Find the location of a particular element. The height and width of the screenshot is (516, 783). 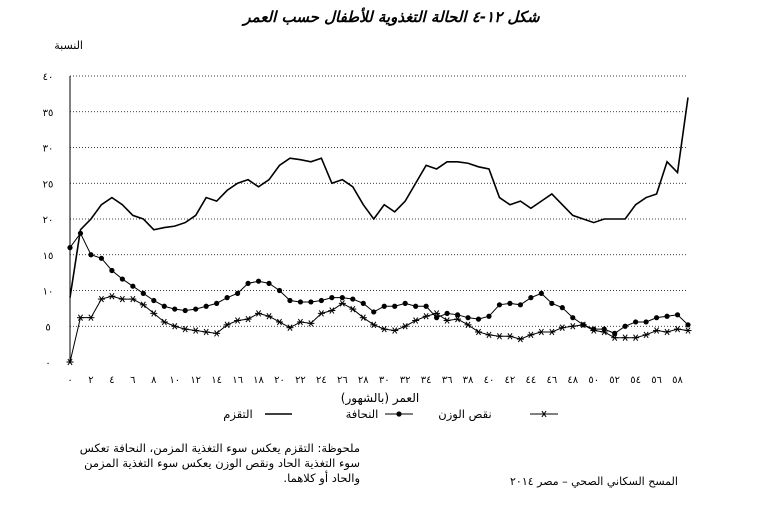

x-tick-label: ٣٨ is located at coordinates (468, 380).